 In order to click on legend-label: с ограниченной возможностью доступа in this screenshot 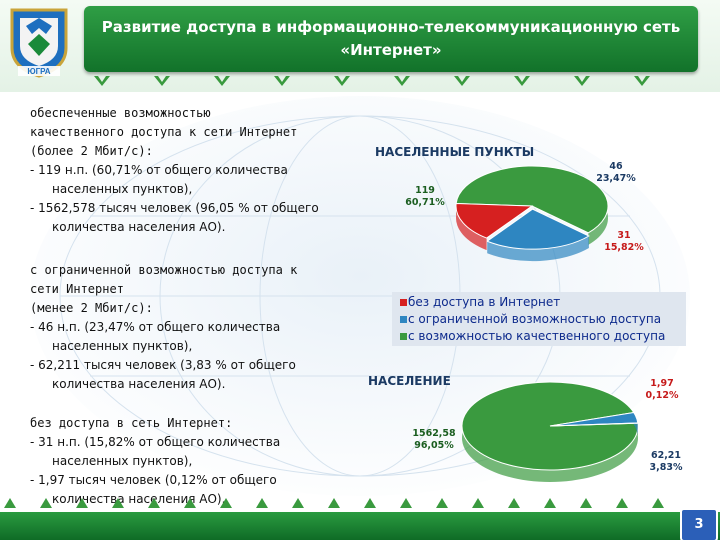, I will do `click(535, 319)`.